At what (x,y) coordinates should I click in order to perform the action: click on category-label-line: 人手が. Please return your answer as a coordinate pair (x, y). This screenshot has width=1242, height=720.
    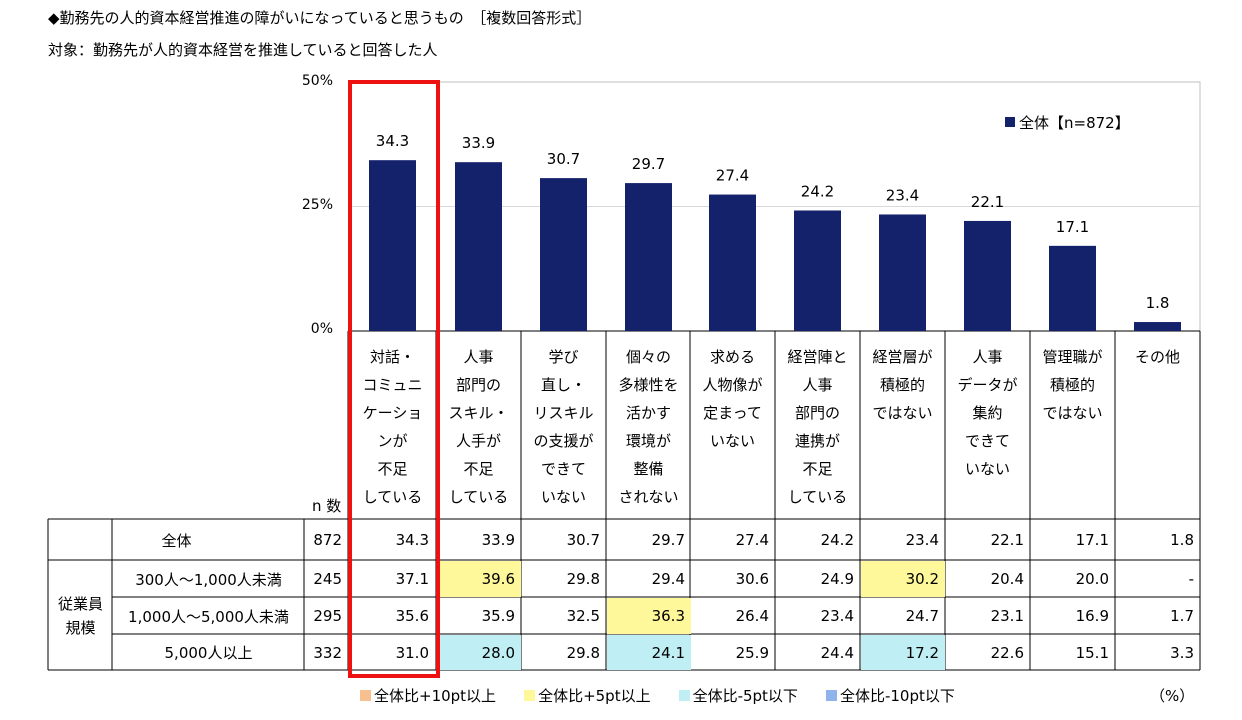
    Looking at the image, I should click on (478, 441).